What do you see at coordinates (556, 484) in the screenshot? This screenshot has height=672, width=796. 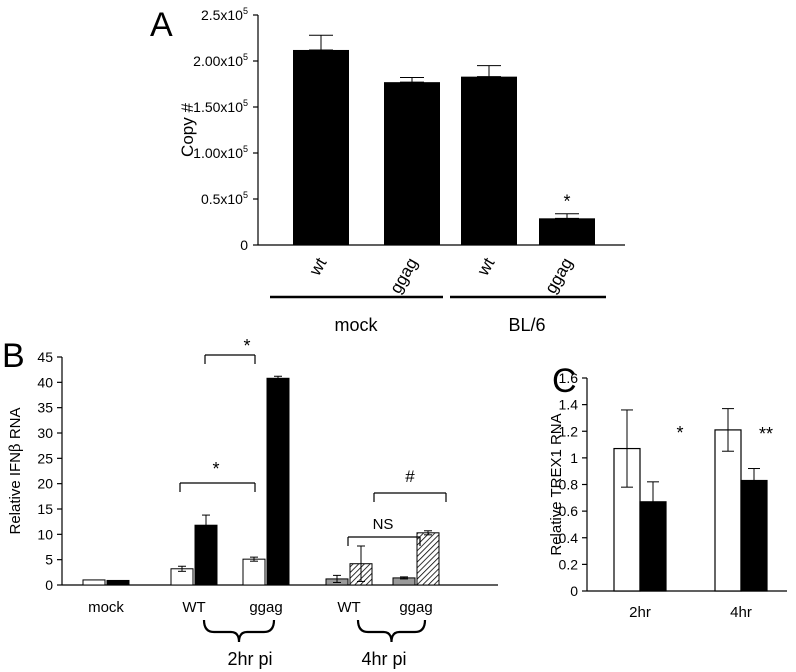 I see `y-axis-label-c: Relative TREX1 RNA` at bounding box center [556, 484].